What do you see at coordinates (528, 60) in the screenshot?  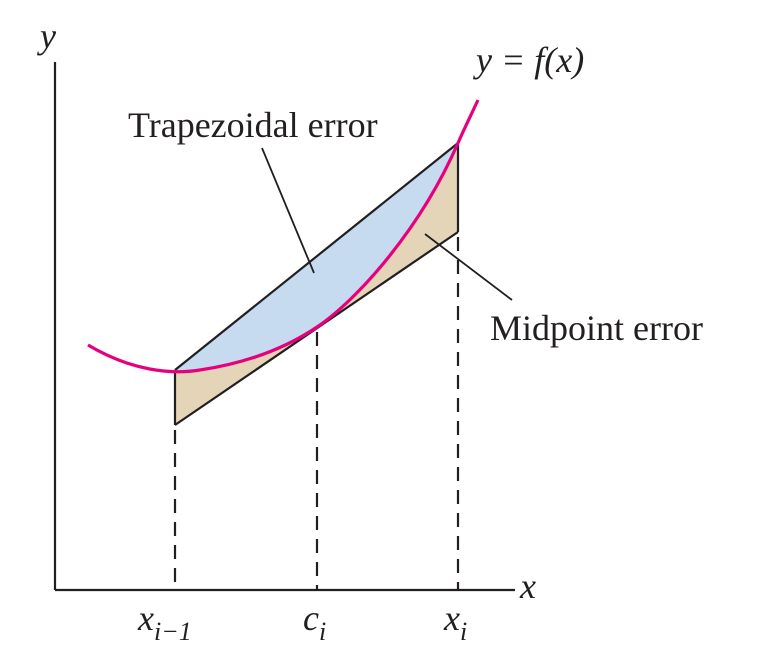 I see `curve-label: y = f(x)` at bounding box center [528, 60].